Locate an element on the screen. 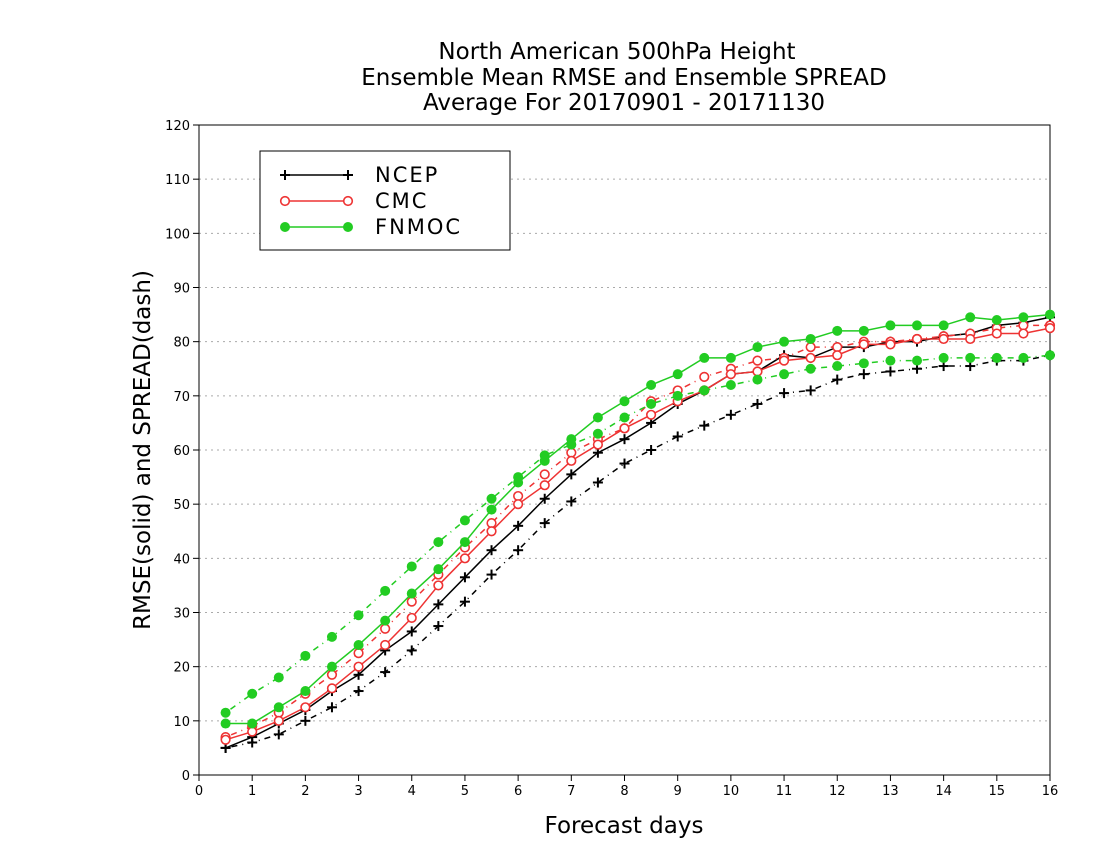 The width and height of the screenshot is (1100, 850). x-tick-label: 3 is located at coordinates (358, 791).